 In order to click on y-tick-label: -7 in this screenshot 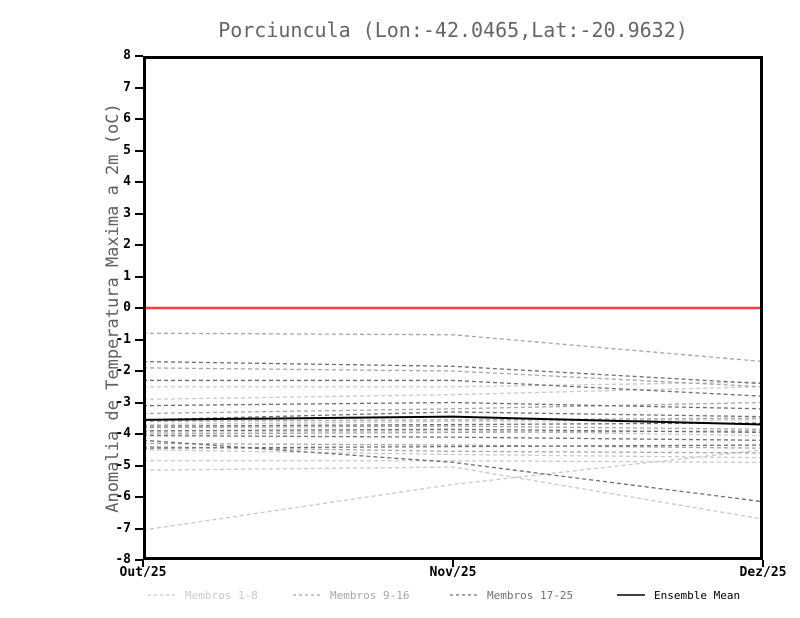, I will do `click(123, 528)`.